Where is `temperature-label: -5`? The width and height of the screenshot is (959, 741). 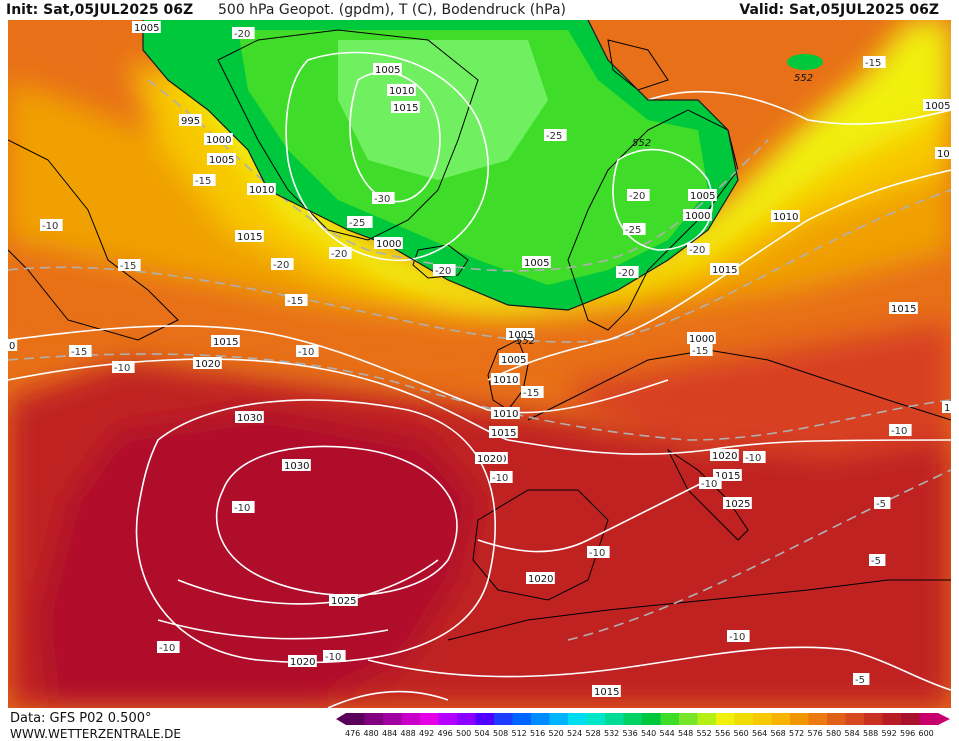 temperature-label: -5 is located at coordinates (882, 503).